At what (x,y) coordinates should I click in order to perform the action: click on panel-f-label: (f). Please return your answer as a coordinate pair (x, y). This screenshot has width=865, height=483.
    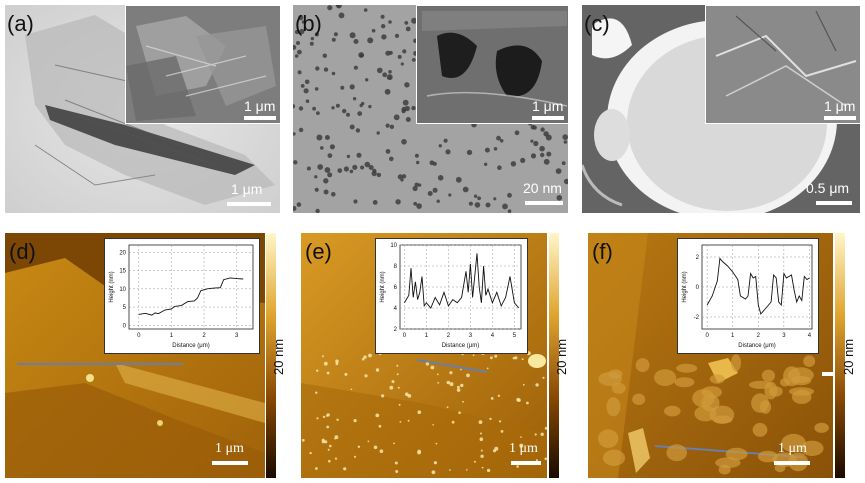
    Looking at the image, I should click on (602, 251).